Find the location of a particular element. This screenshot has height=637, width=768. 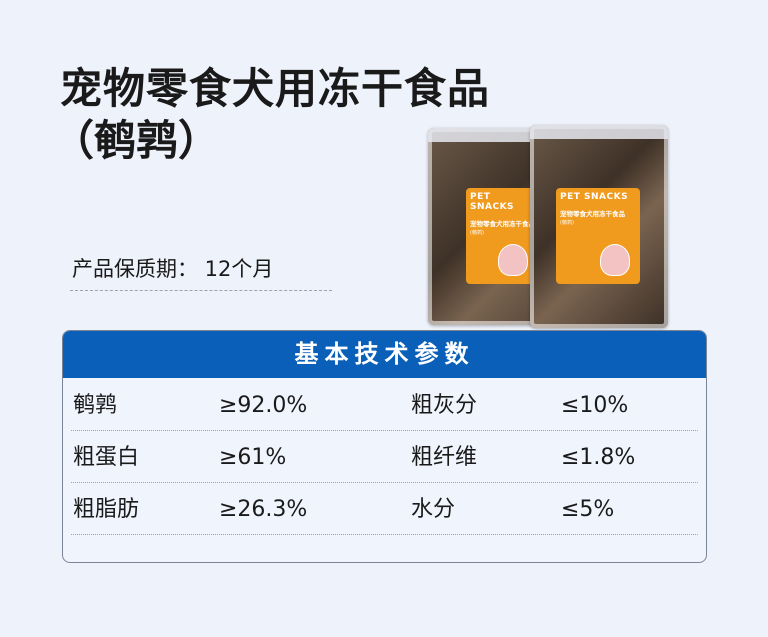

spec-name: 粗脂肪 is located at coordinates (106, 509).